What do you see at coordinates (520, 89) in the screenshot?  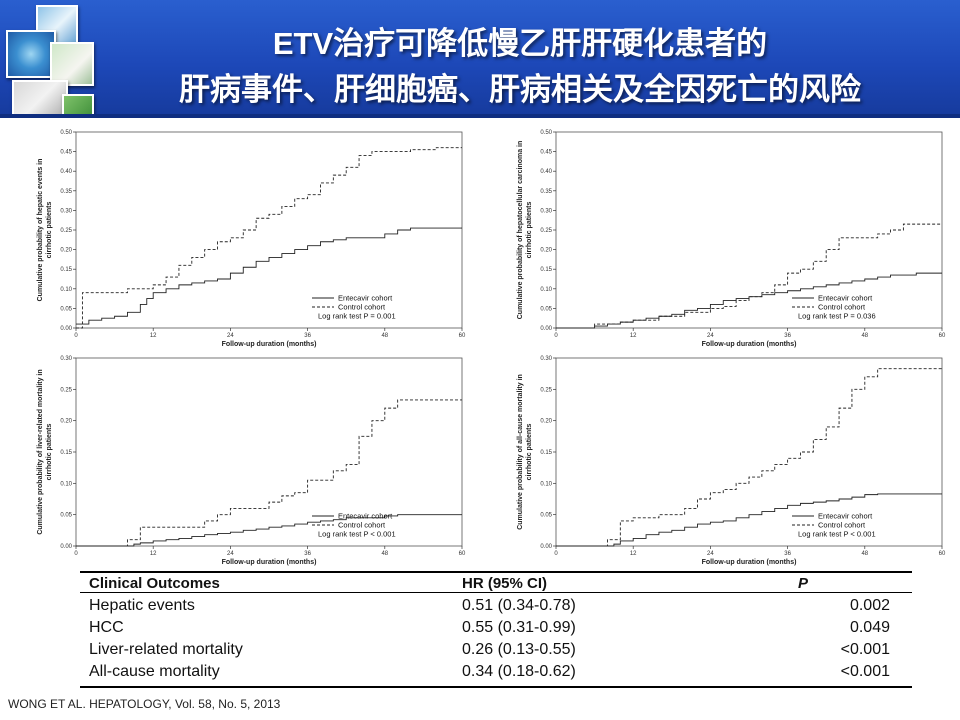 I see `slide-title-line-2: 肝病事件、肝细胞癌、肝病相关及全因死亡的风险` at bounding box center [520, 89].